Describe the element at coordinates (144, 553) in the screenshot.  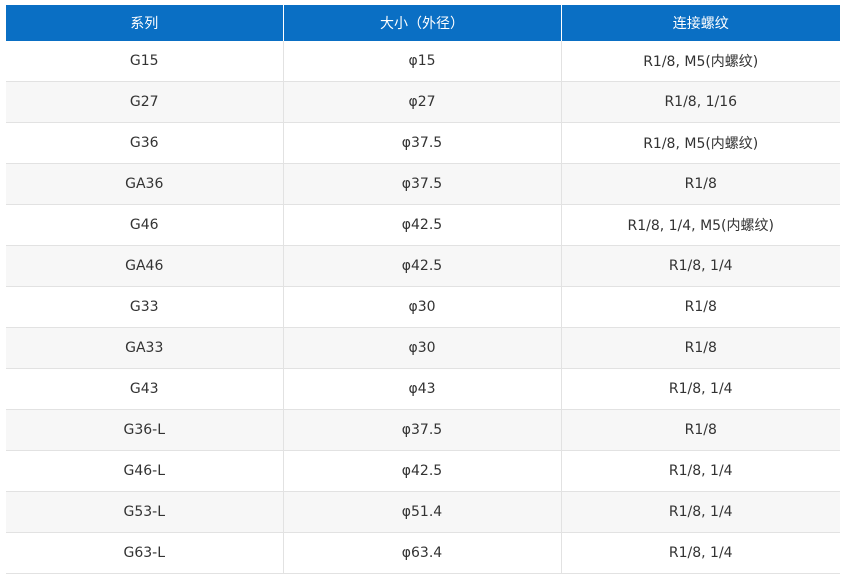
I see `cell-series: G63-L` at that location.